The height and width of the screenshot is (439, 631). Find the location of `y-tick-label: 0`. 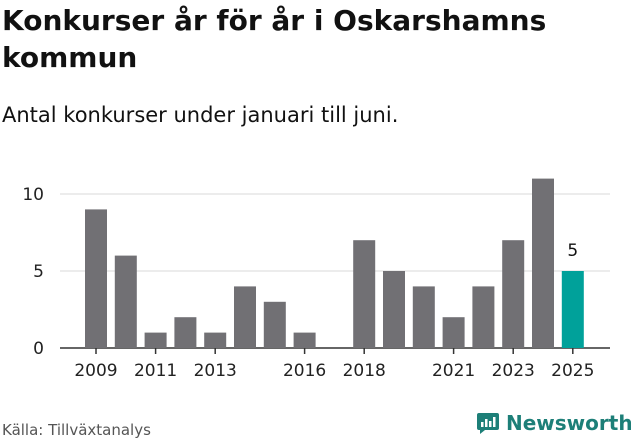

y-tick-label: 0 is located at coordinates (38, 349).